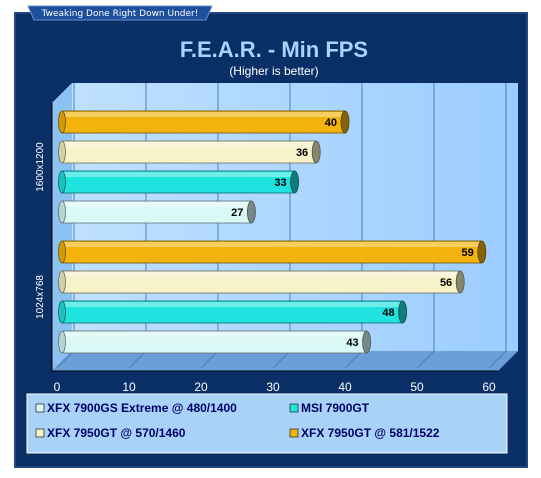 The height and width of the screenshot is (478, 541). What do you see at coordinates (189, 152) in the screenshot?
I see `bar: 36` at bounding box center [189, 152].